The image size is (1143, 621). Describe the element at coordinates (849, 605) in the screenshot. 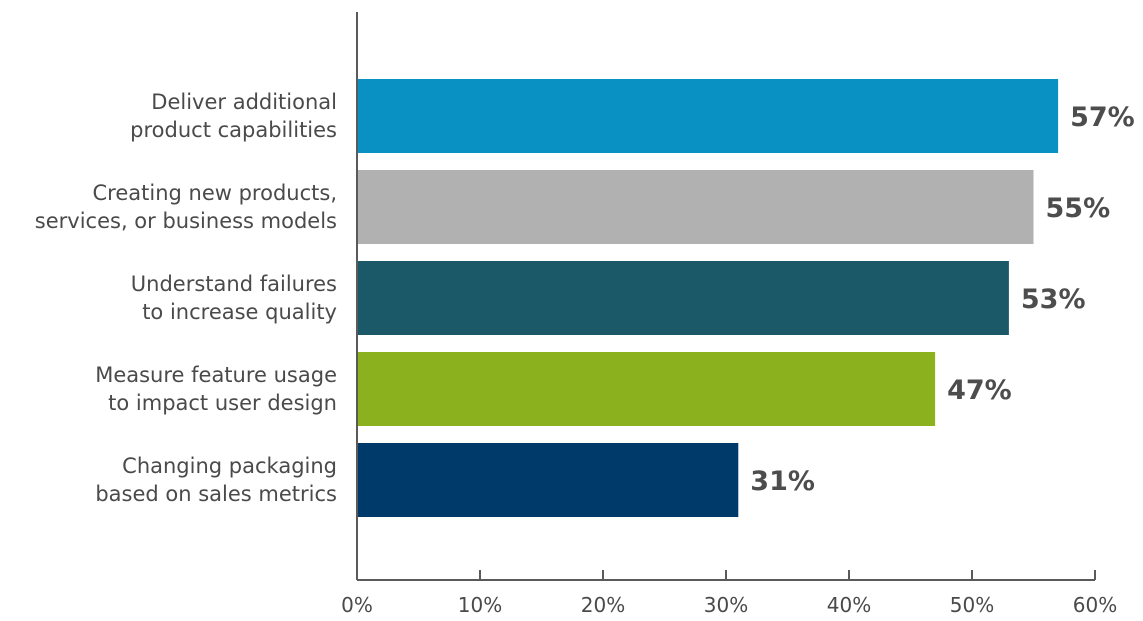

I see `x-tick-label-40: 40%` at that location.